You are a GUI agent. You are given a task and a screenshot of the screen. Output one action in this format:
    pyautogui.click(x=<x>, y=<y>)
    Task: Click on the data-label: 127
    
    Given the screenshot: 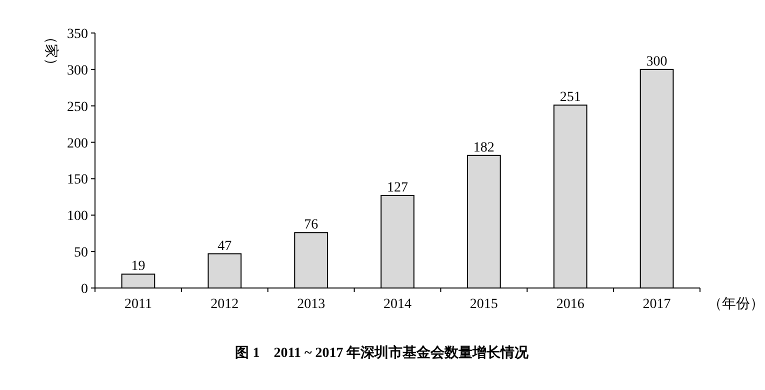 What is the action you would take?
    pyautogui.click(x=397, y=188)
    